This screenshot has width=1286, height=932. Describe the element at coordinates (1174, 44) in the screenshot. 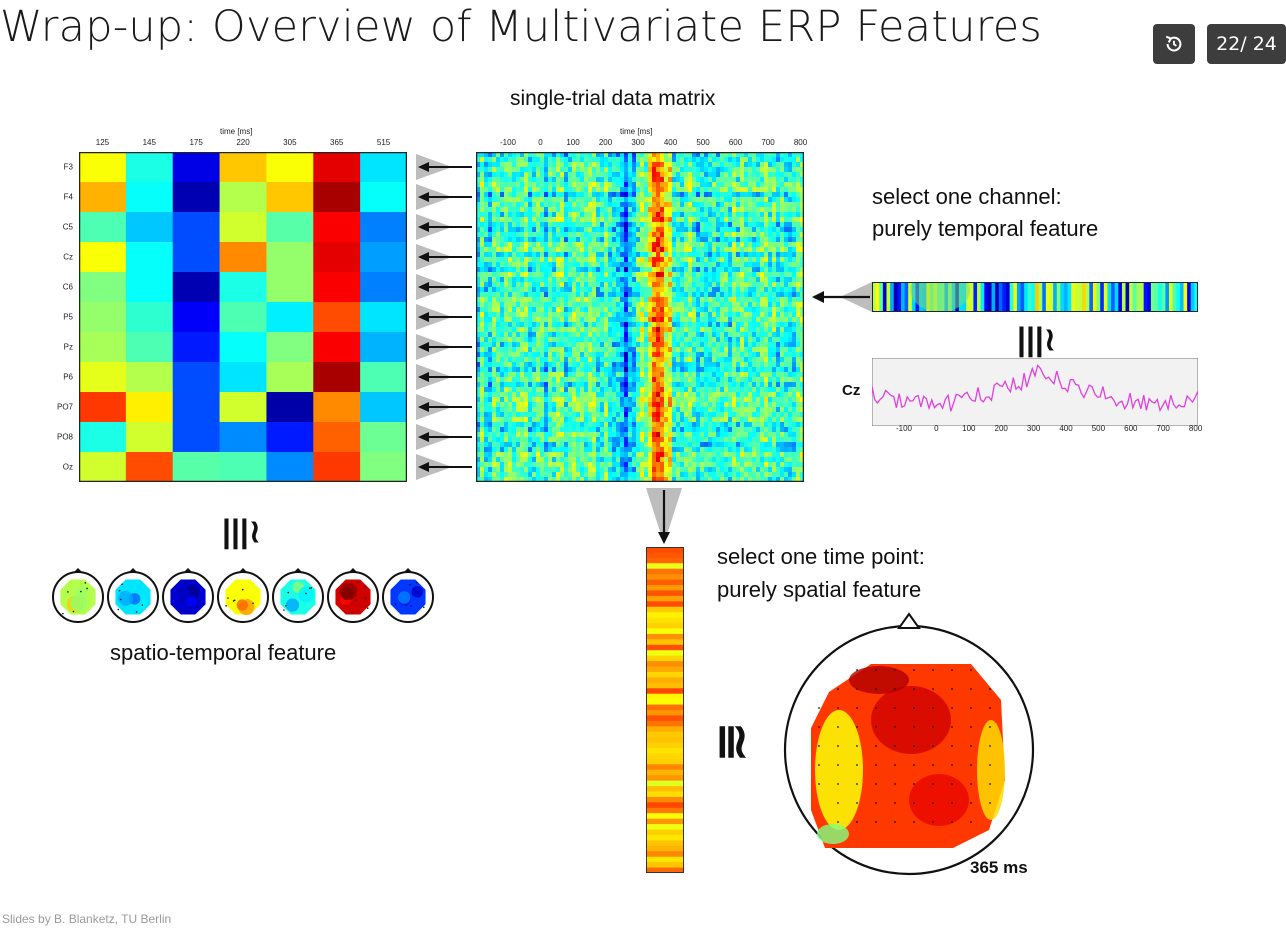

I see `restart-button` at that location.